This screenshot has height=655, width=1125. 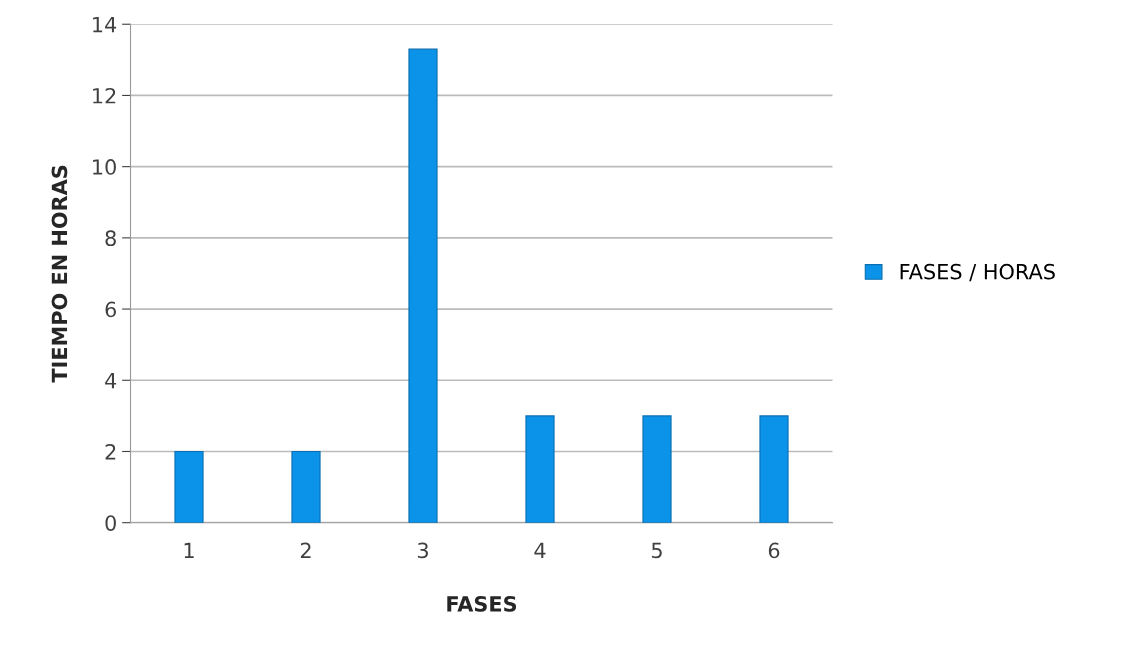 What do you see at coordinates (59, 274) in the screenshot?
I see `y-axis-title: TIEMPO EN HORAS` at bounding box center [59, 274].